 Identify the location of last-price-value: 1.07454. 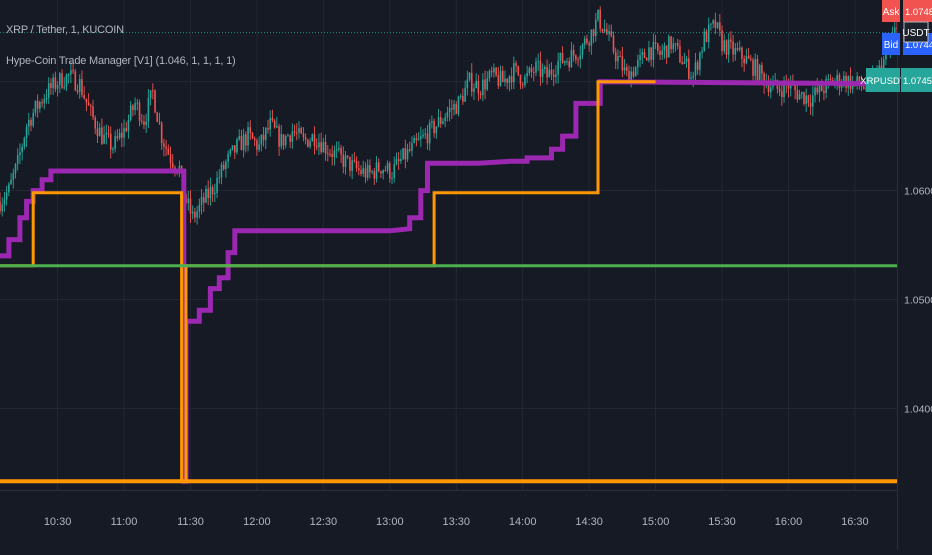
(917, 81).